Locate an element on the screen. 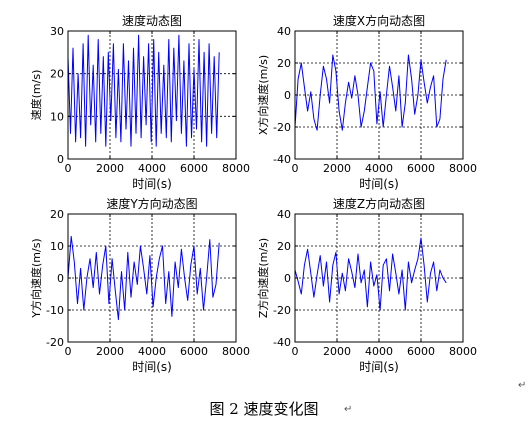 Image resolution: width=528 pixels, height=444 pixels. y-tick-label: 30 is located at coordinates (57, 31).